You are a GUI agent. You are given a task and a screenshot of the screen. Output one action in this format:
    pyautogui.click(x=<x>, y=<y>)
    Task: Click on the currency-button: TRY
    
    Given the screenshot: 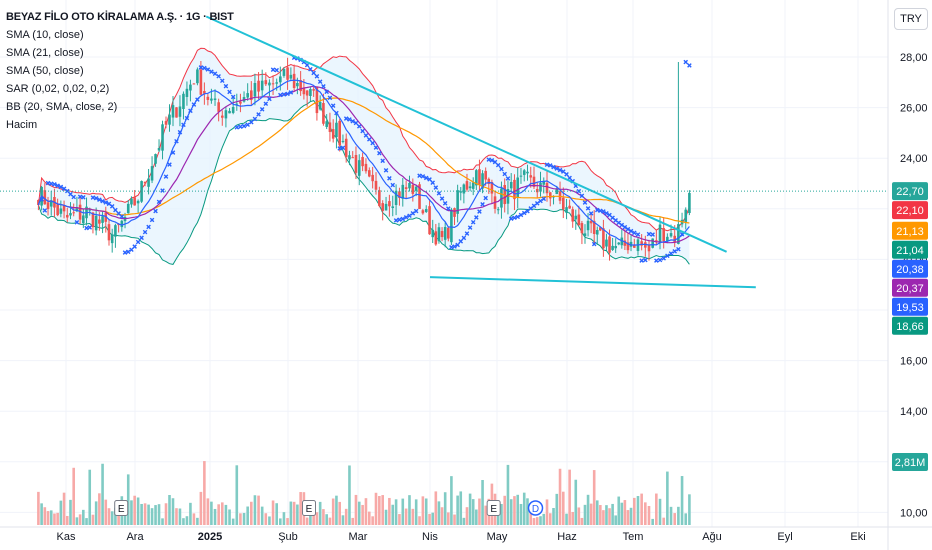 What is the action you would take?
    pyautogui.click(x=911, y=19)
    